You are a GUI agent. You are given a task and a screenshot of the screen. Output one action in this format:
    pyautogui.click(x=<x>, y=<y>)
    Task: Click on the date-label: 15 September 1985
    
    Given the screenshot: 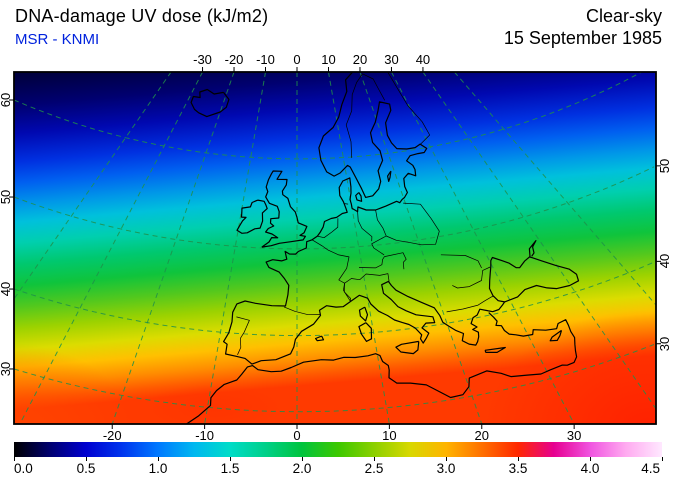 What is the action you would take?
    pyautogui.click(x=582, y=38)
    